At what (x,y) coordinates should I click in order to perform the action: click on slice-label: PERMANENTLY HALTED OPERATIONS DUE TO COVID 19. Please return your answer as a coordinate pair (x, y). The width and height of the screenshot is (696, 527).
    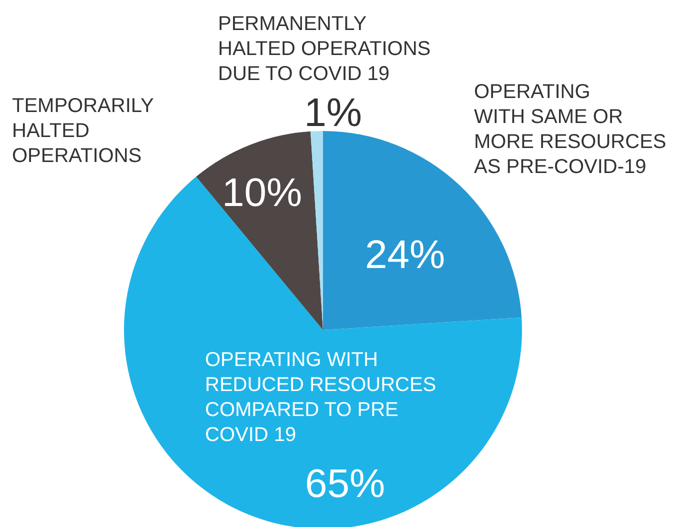
    Looking at the image, I should click on (324, 49).